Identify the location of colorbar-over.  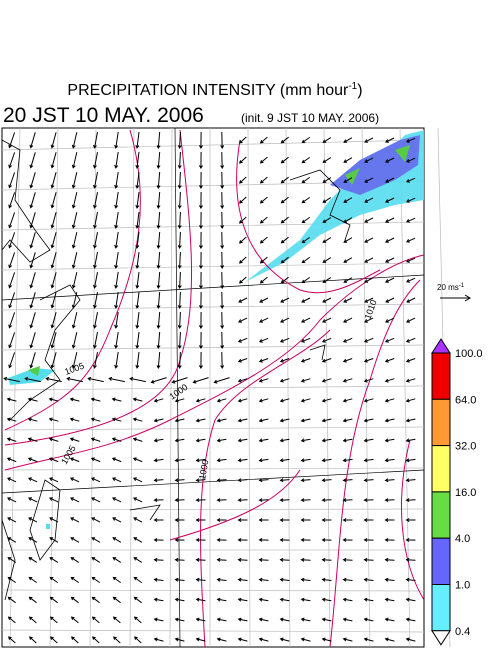
(441, 346).